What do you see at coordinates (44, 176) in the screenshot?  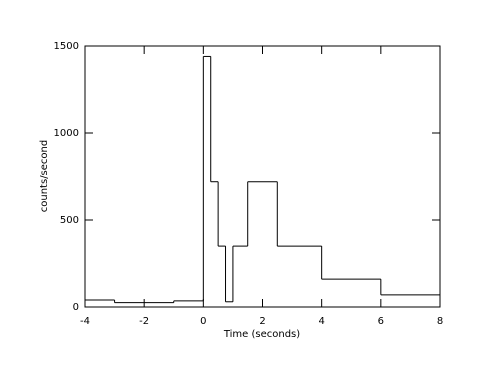 I see `y-axis-label: counts/second` at bounding box center [44, 176].